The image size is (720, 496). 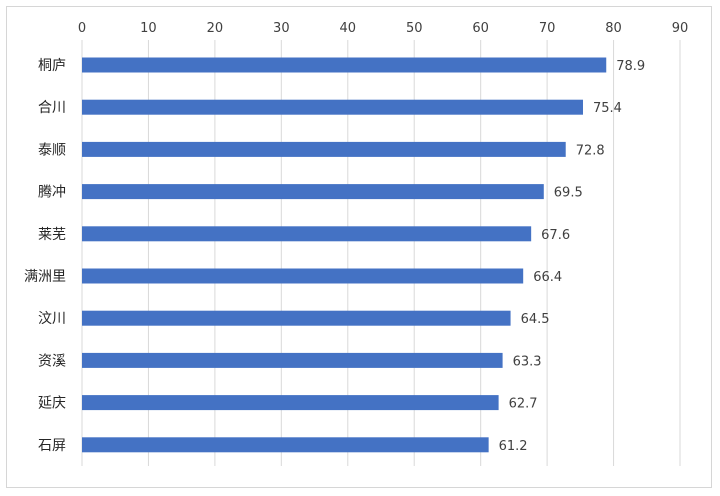 I want to click on x-axis-ticks: 0 10 20 30 40 50 60 70 80 90, so click(x=383, y=28).